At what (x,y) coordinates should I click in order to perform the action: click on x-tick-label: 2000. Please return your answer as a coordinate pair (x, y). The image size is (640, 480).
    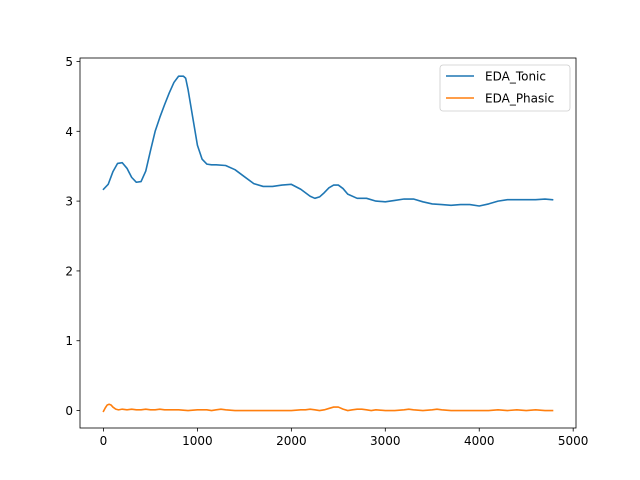
    Looking at the image, I should click on (291, 441).